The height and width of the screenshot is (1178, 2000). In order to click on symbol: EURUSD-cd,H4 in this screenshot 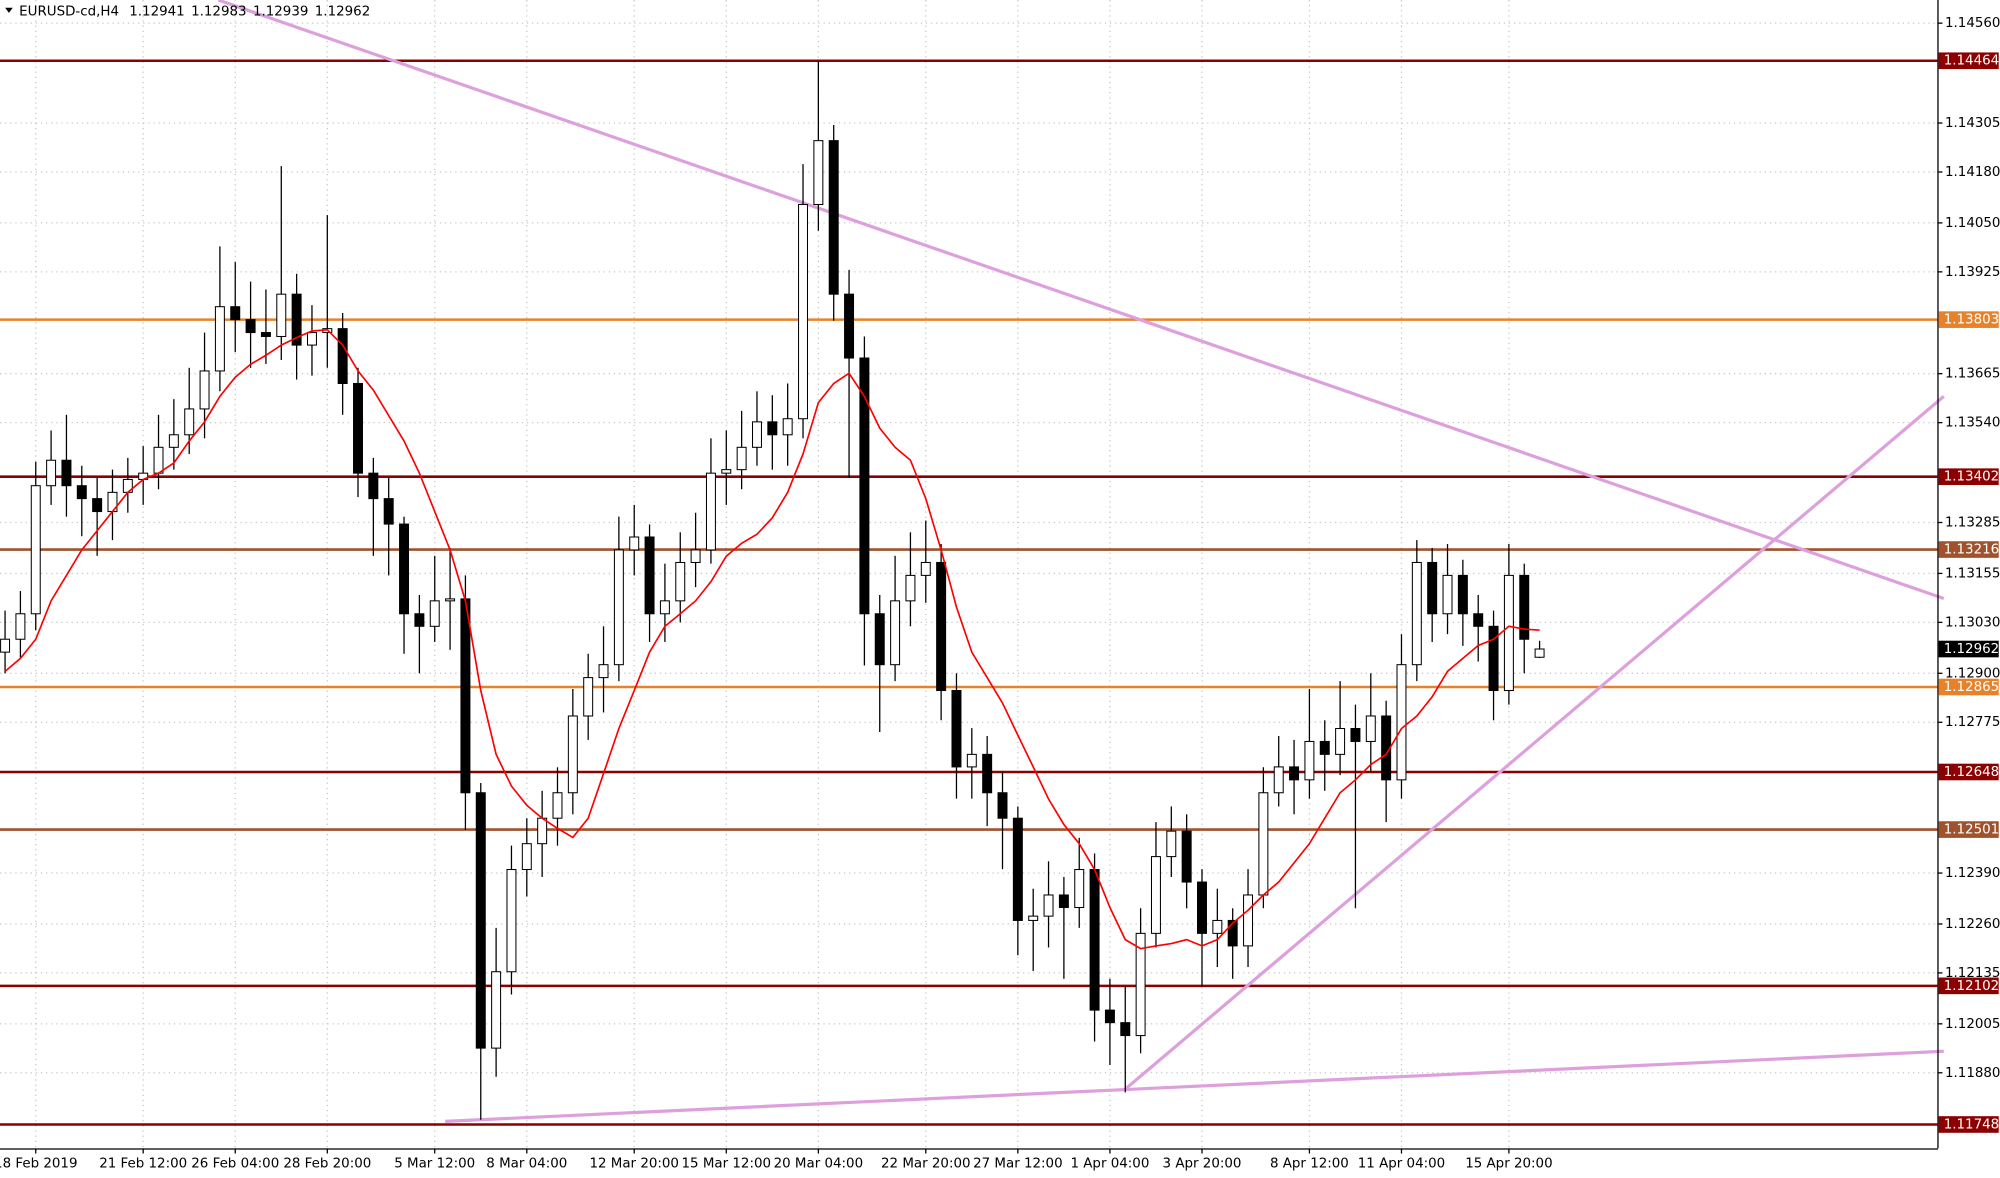, I will do `click(69, 12)`.